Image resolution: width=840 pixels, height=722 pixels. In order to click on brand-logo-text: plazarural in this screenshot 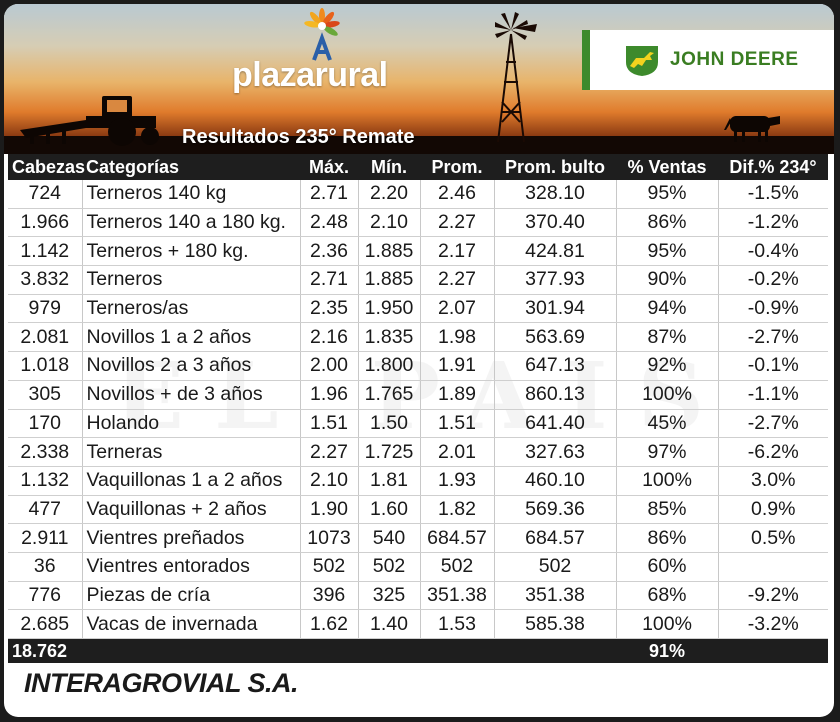, I will do `click(310, 75)`.